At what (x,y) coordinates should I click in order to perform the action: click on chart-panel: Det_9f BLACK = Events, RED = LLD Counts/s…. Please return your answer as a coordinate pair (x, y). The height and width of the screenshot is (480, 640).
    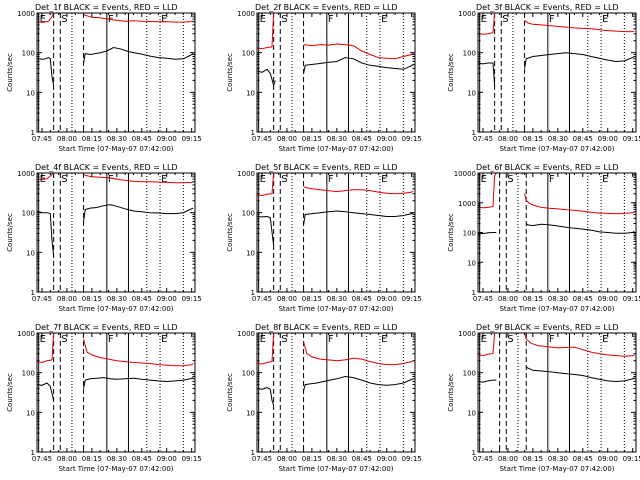
    Looking at the image, I should click on (543, 398).